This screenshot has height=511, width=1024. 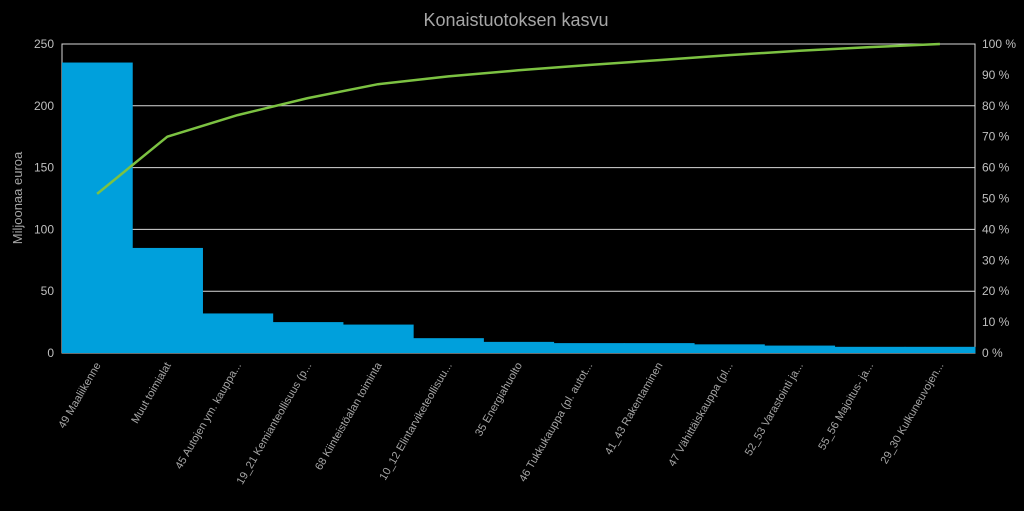 What do you see at coordinates (50, 353) in the screenshot?
I see `y-tick-label: 0` at bounding box center [50, 353].